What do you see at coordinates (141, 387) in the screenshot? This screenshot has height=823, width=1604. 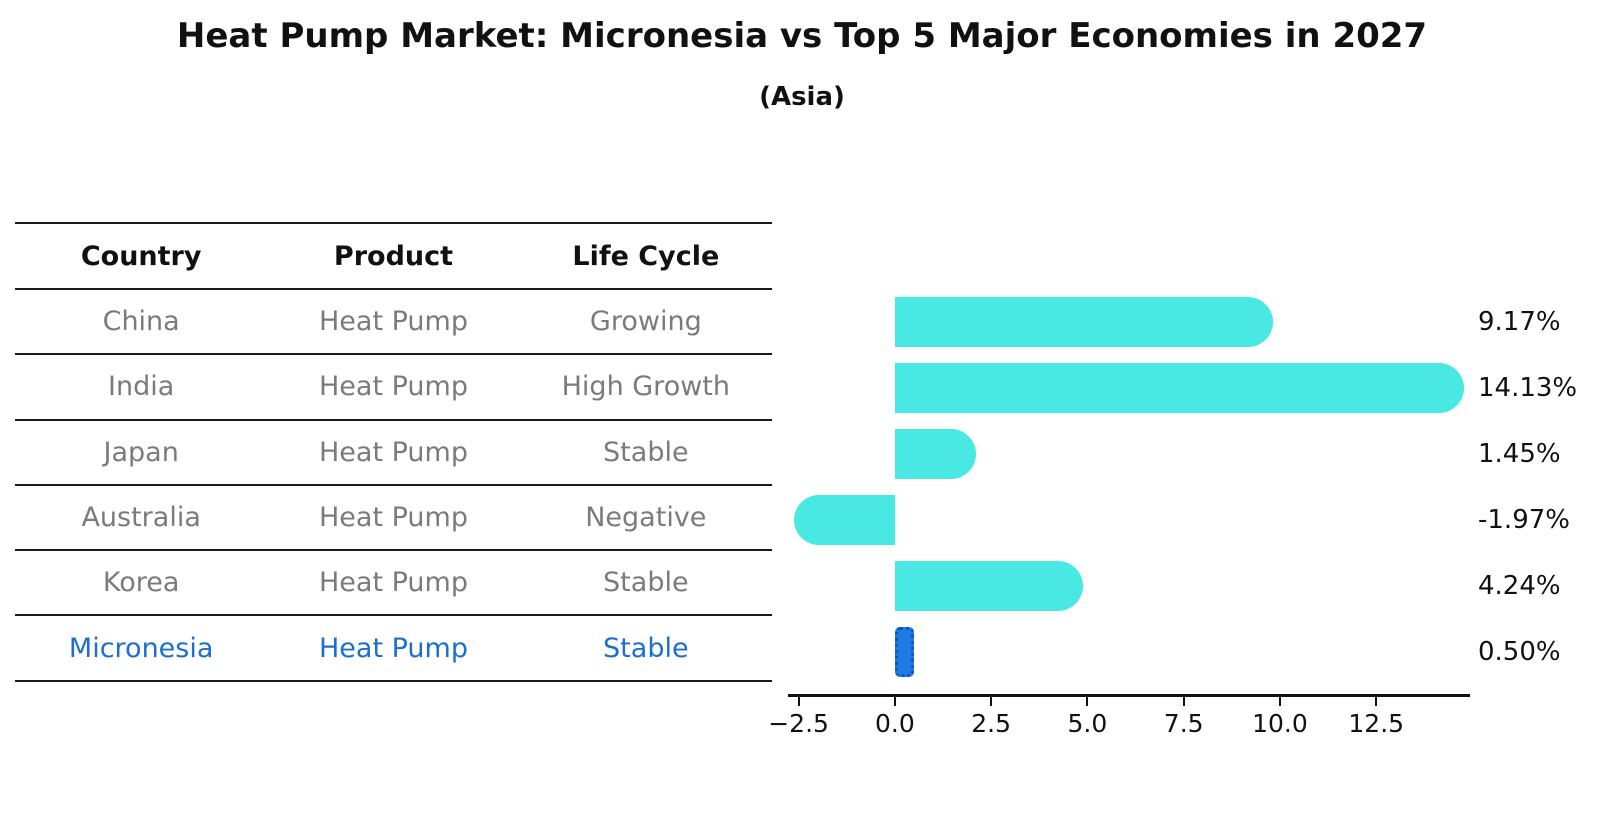 I see `table-cell-country: India` at bounding box center [141, 387].